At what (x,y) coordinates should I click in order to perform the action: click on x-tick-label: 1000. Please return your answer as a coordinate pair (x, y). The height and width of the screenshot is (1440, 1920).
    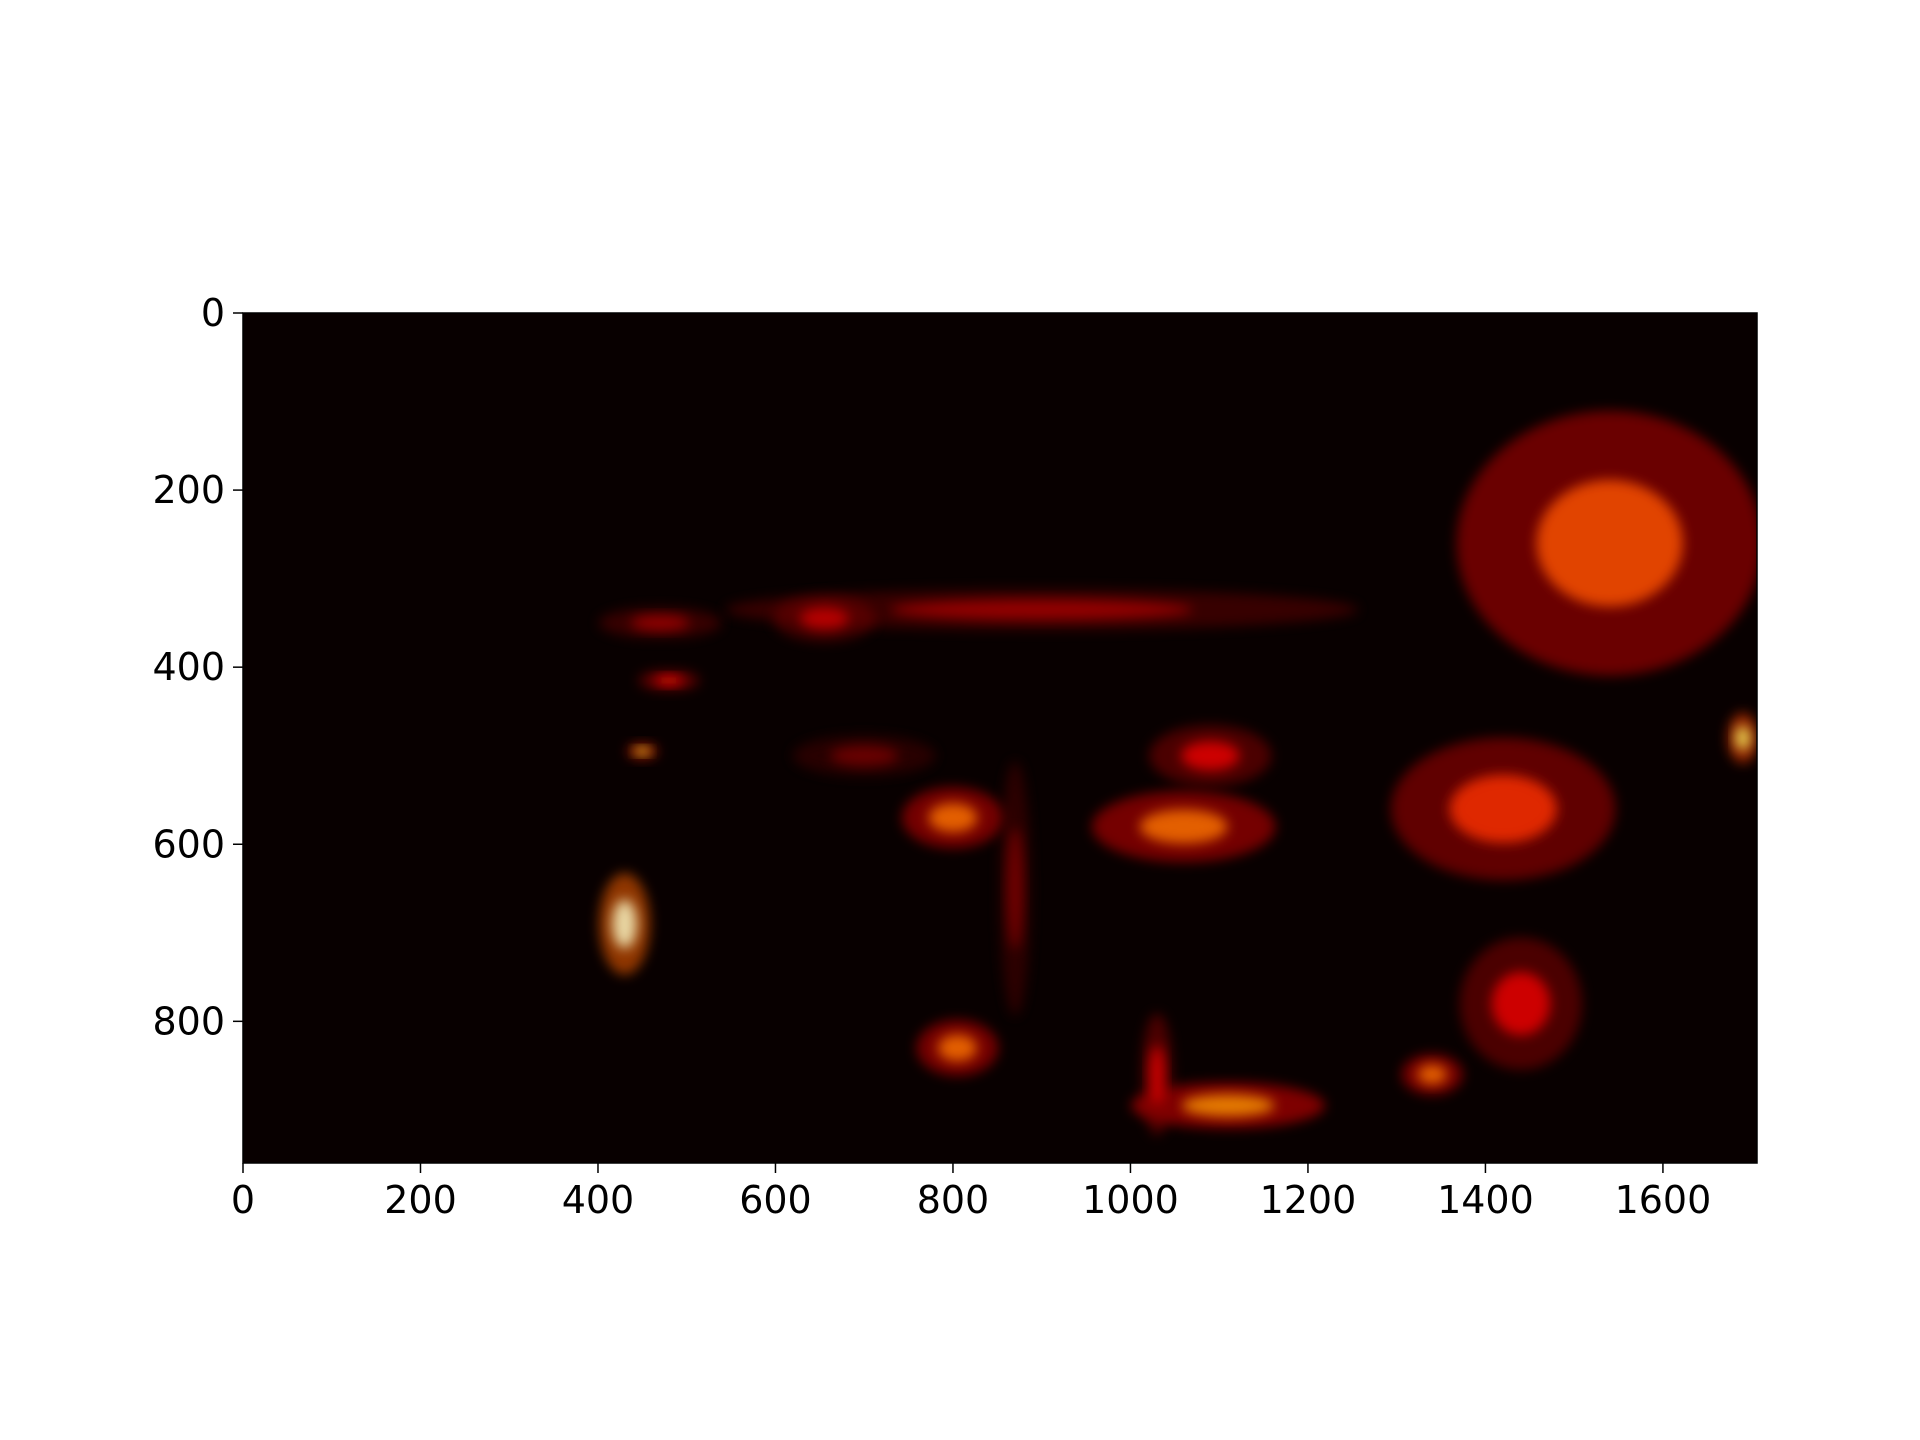
    Looking at the image, I should click on (1130, 1200).